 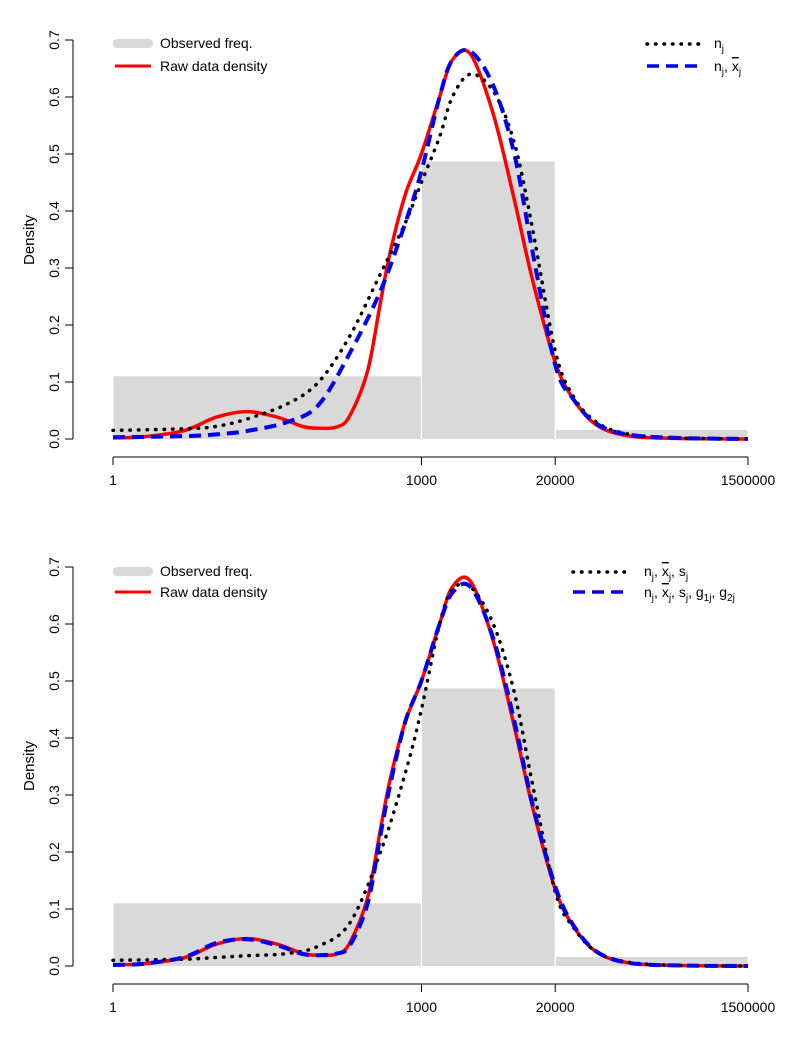 I want to click on legend-swatch-observed-top, so click(x=133, y=43).